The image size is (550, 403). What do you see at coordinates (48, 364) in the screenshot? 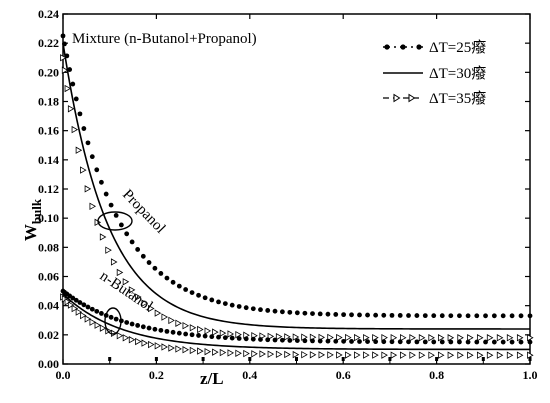
I see `y-tick-label: 0.00` at bounding box center [48, 364].